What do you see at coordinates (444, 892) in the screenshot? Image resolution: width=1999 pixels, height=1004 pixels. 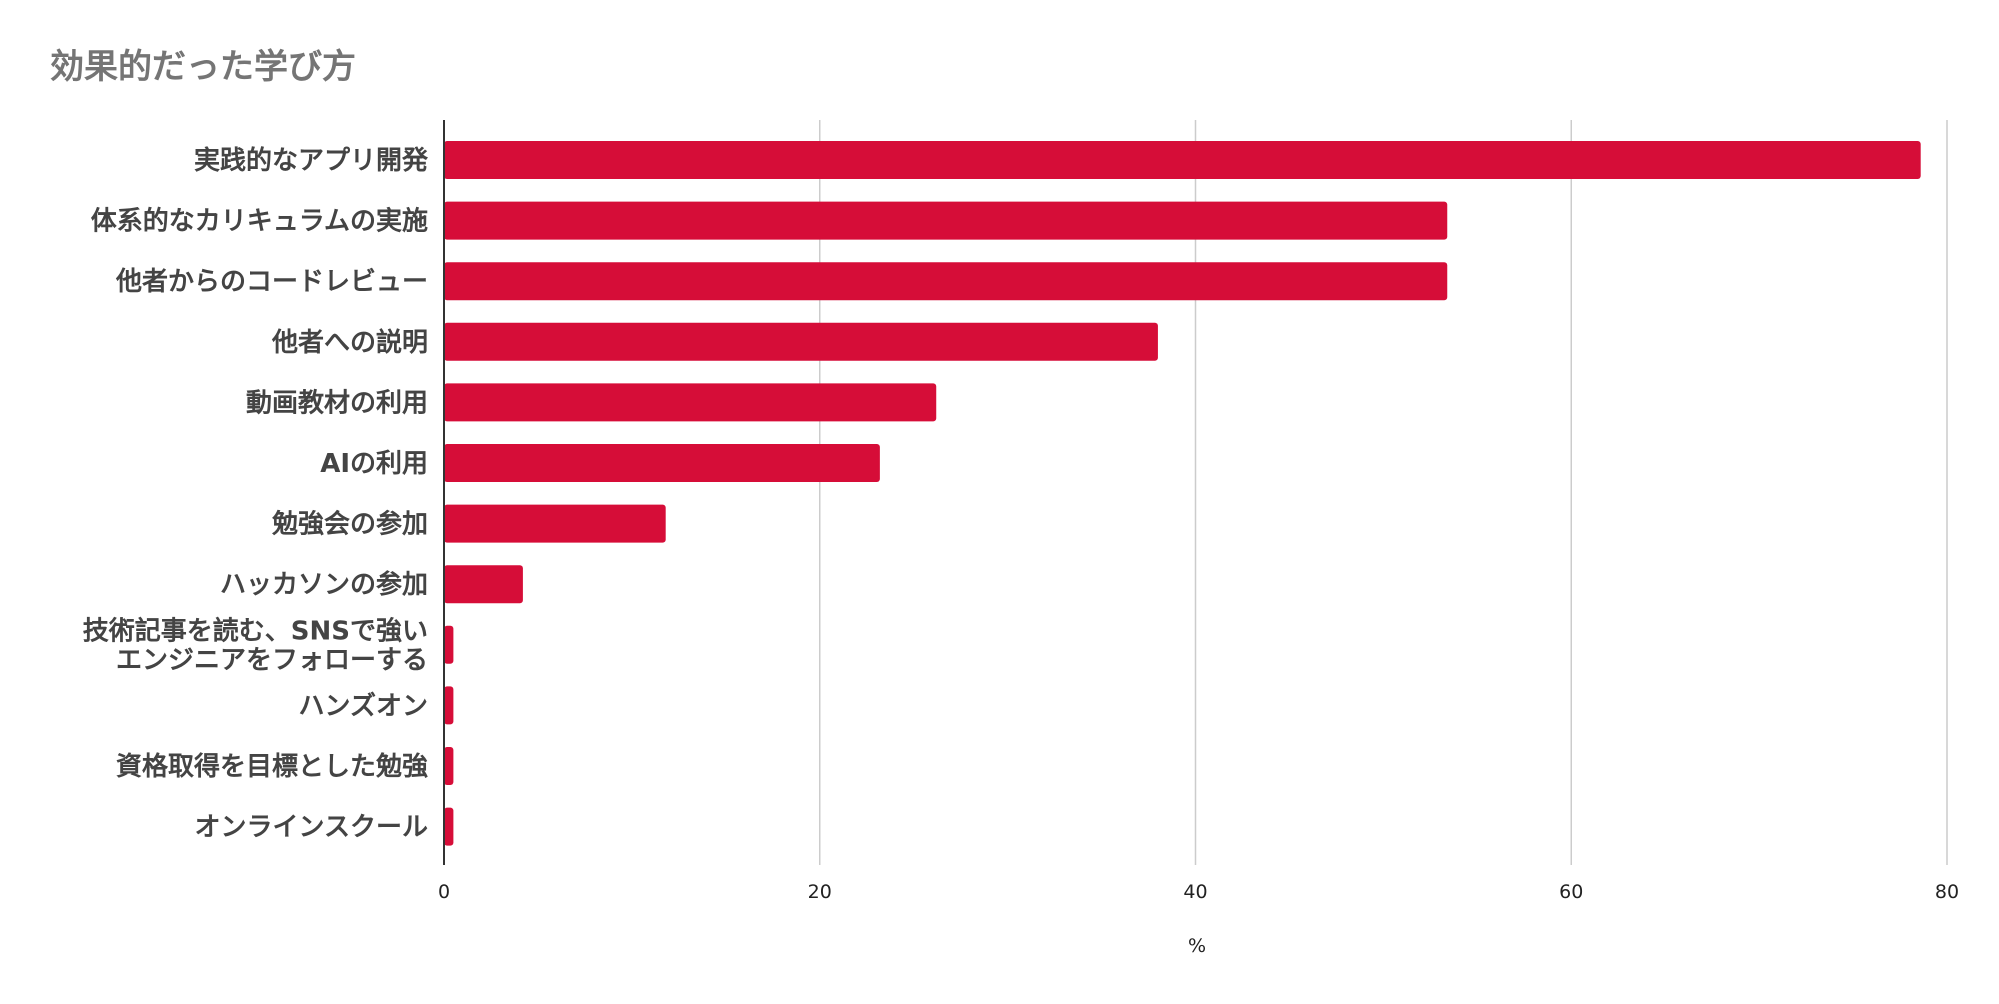 I see `x-tick-label: 0` at bounding box center [444, 892].